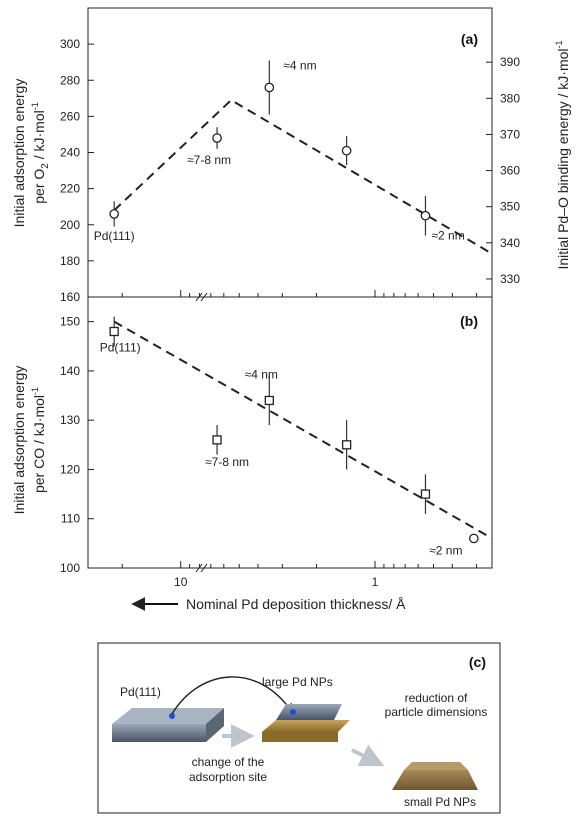 The image size is (578, 820). Describe the element at coordinates (70, 371) in the screenshot. I see `ytick-label-b-4: 140` at that location.